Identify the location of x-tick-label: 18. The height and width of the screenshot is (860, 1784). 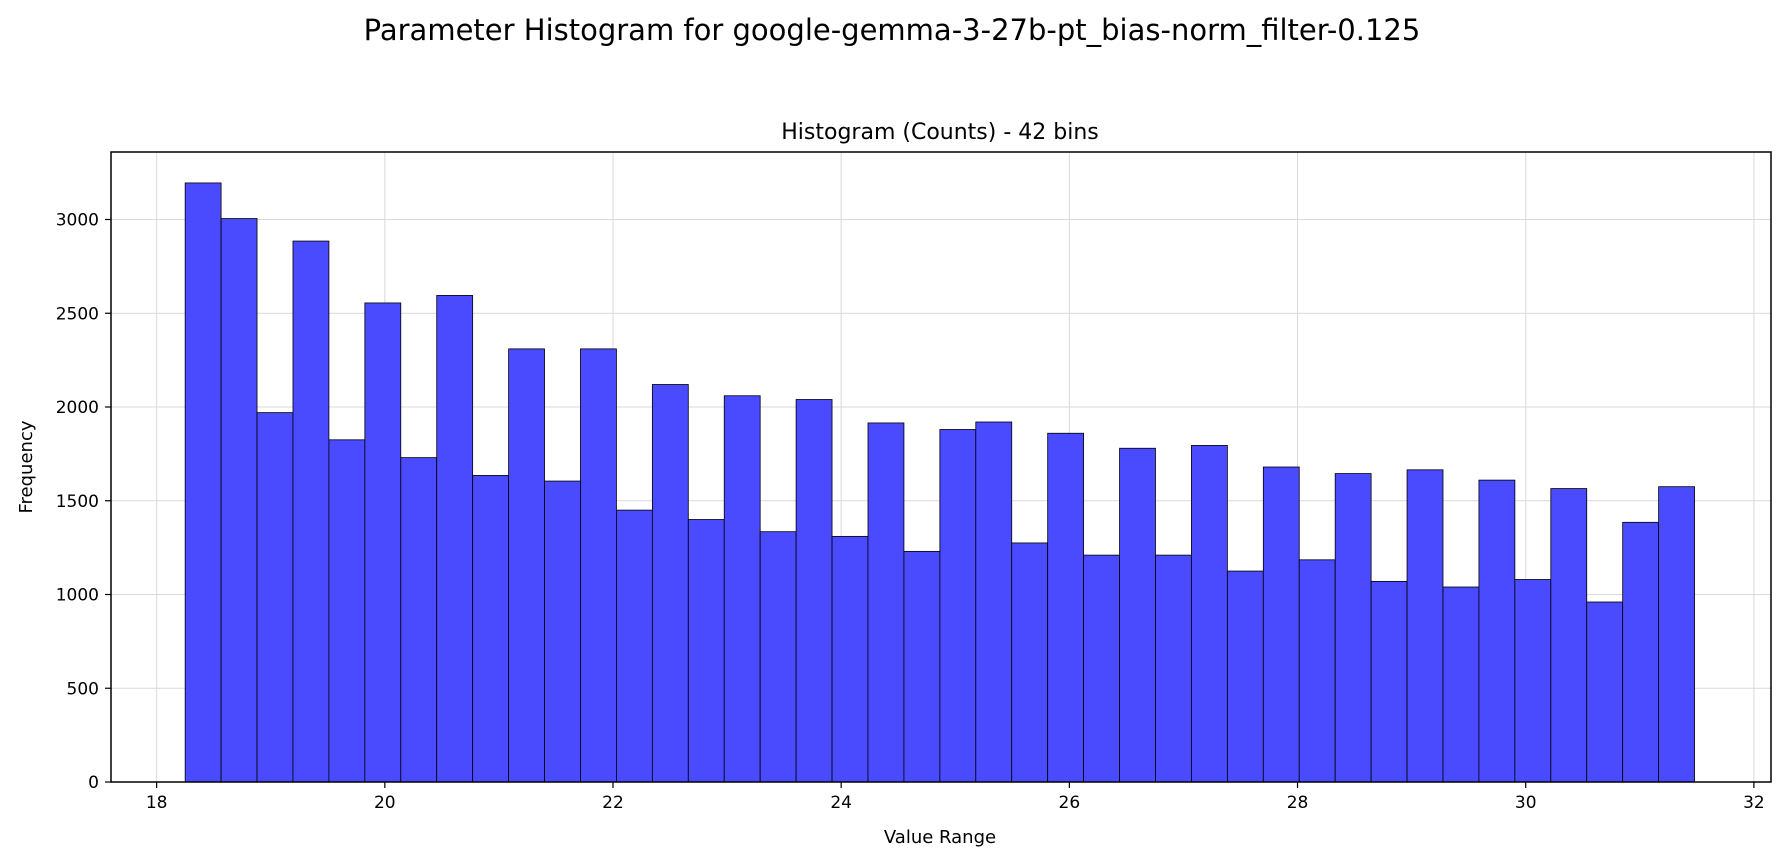
(157, 803).